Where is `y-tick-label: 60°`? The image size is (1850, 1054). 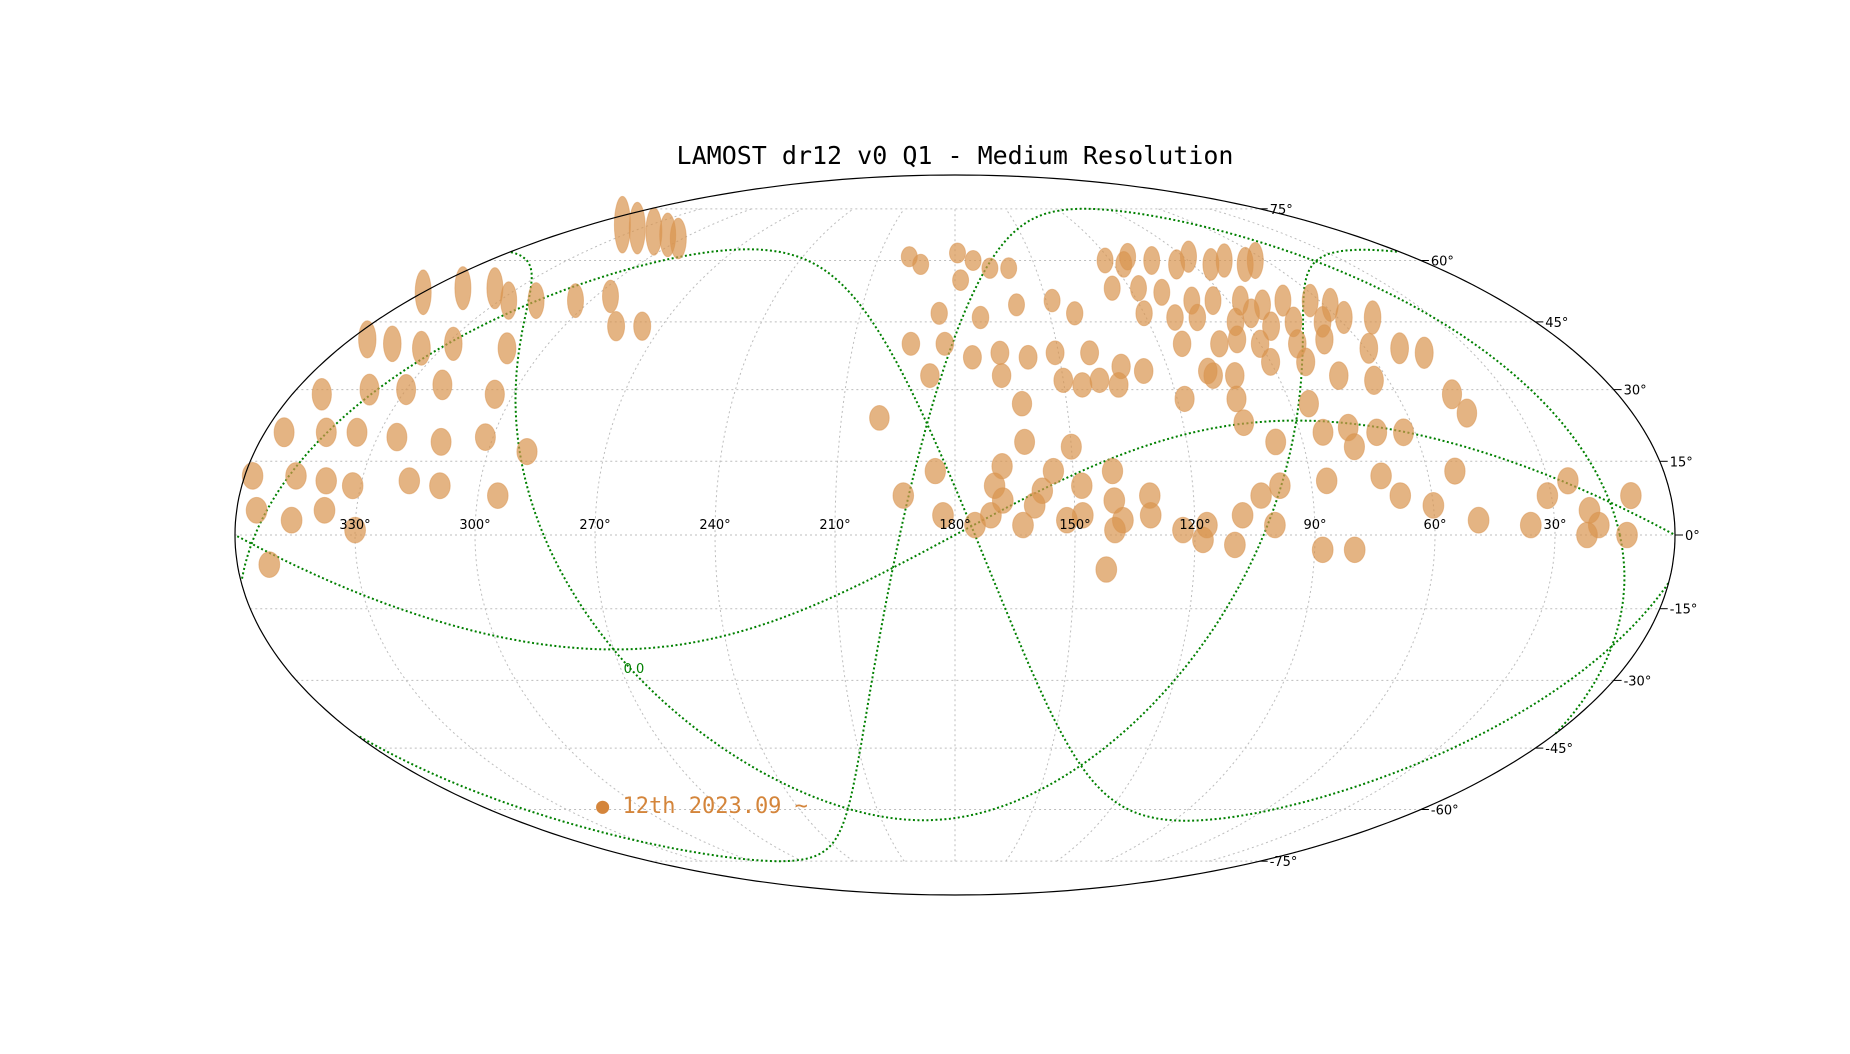
y-tick-label: 60° is located at coordinates (1442, 262).